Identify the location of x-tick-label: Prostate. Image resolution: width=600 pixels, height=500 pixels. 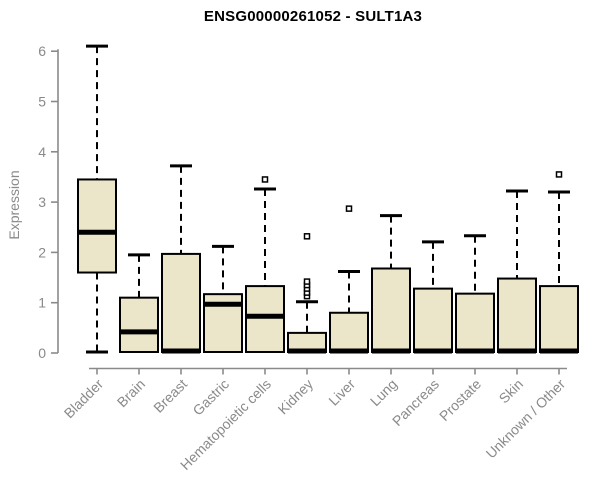
(460, 400).